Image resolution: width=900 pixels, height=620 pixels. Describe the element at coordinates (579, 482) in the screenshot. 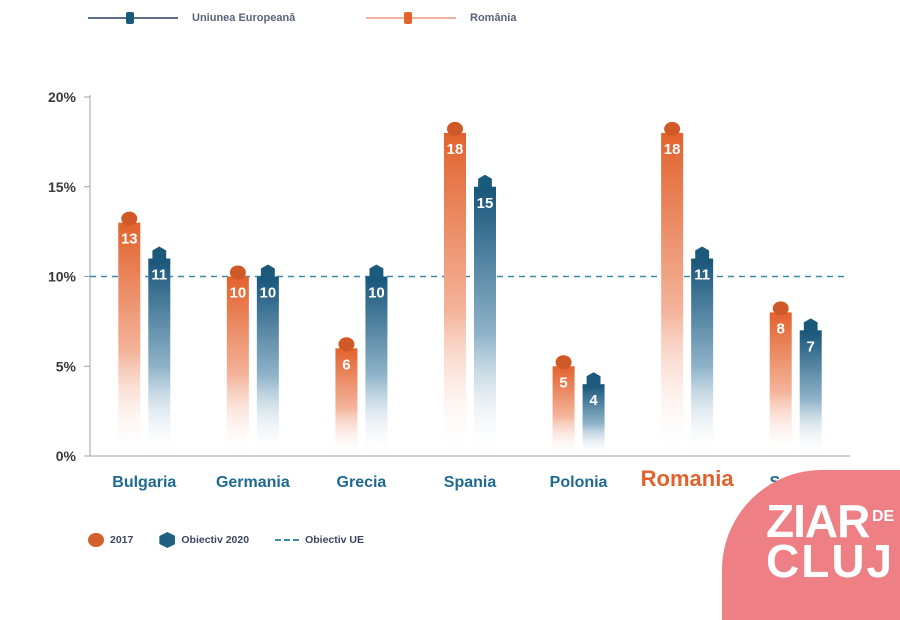

I see `category-label-polonia: Polonia` at that location.